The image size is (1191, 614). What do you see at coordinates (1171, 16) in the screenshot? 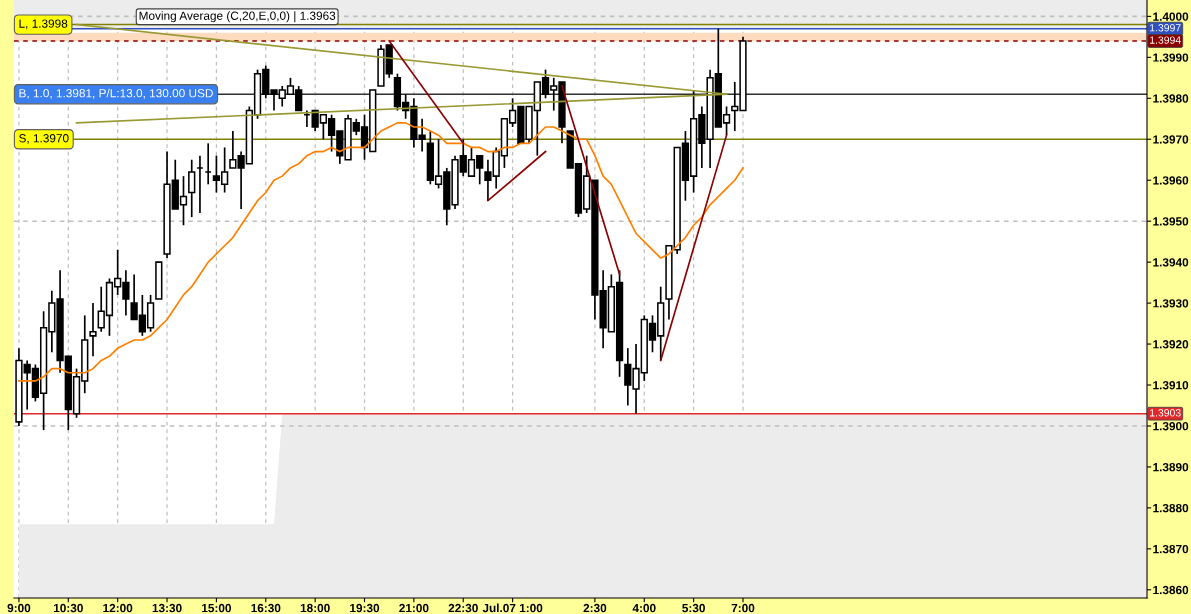
I see `y-tick-label: 1.4000` at bounding box center [1171, 16].